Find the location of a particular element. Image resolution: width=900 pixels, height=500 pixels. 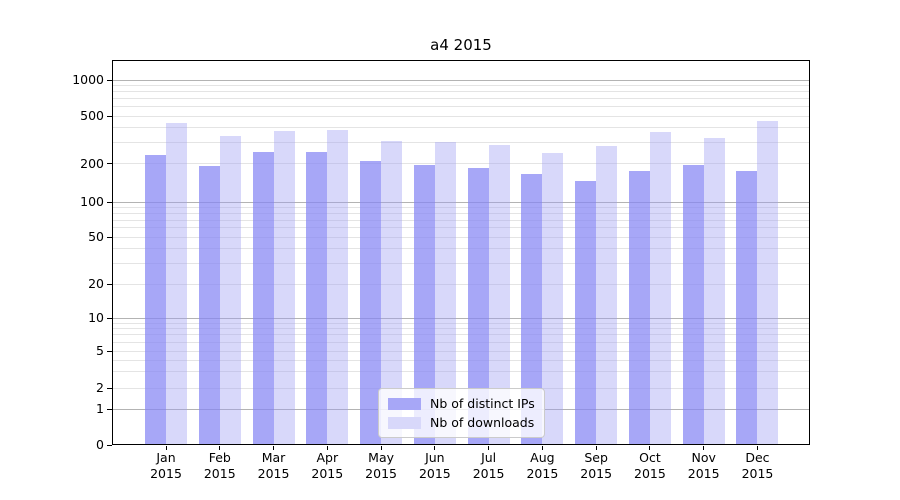

legend-swatch-downloads-icon is located at coordinates (404, 422).